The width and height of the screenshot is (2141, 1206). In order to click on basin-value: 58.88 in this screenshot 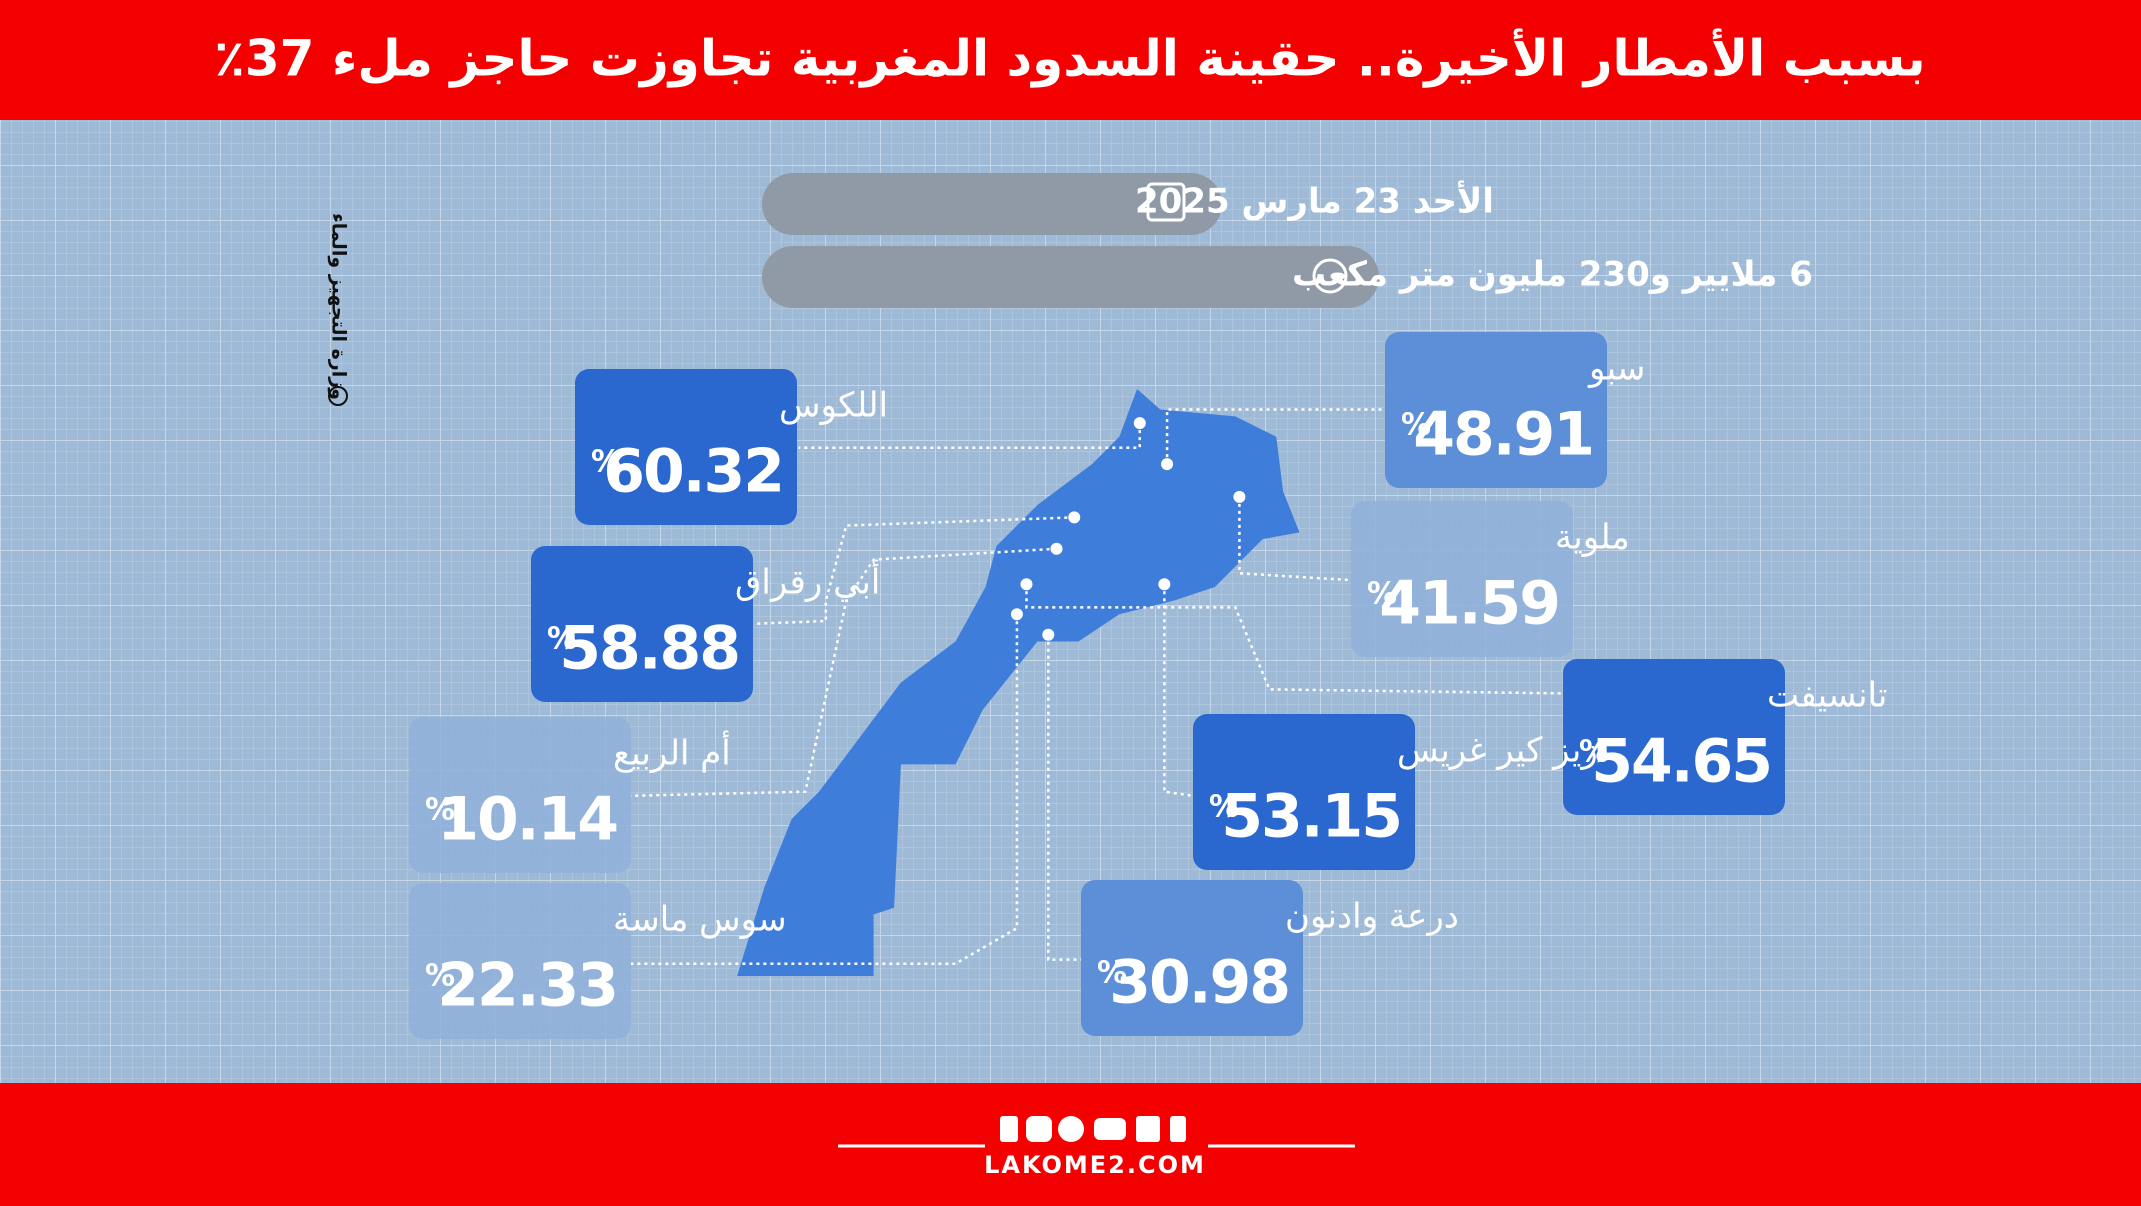, I will do `click(649, 649)`.